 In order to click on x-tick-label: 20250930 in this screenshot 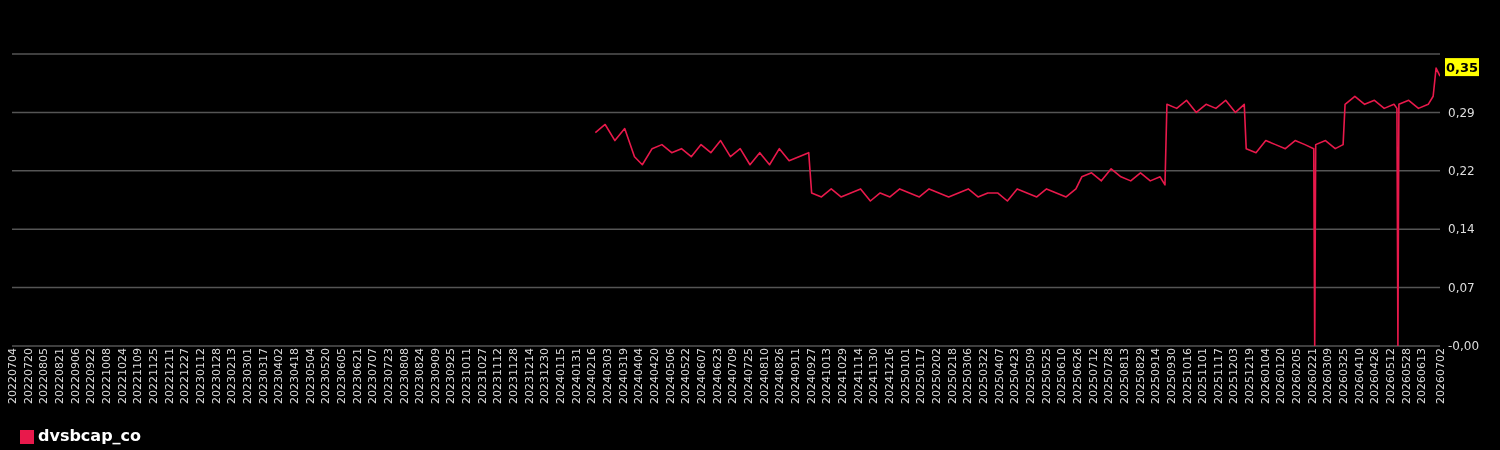, I will do `click(1171, 376)`.